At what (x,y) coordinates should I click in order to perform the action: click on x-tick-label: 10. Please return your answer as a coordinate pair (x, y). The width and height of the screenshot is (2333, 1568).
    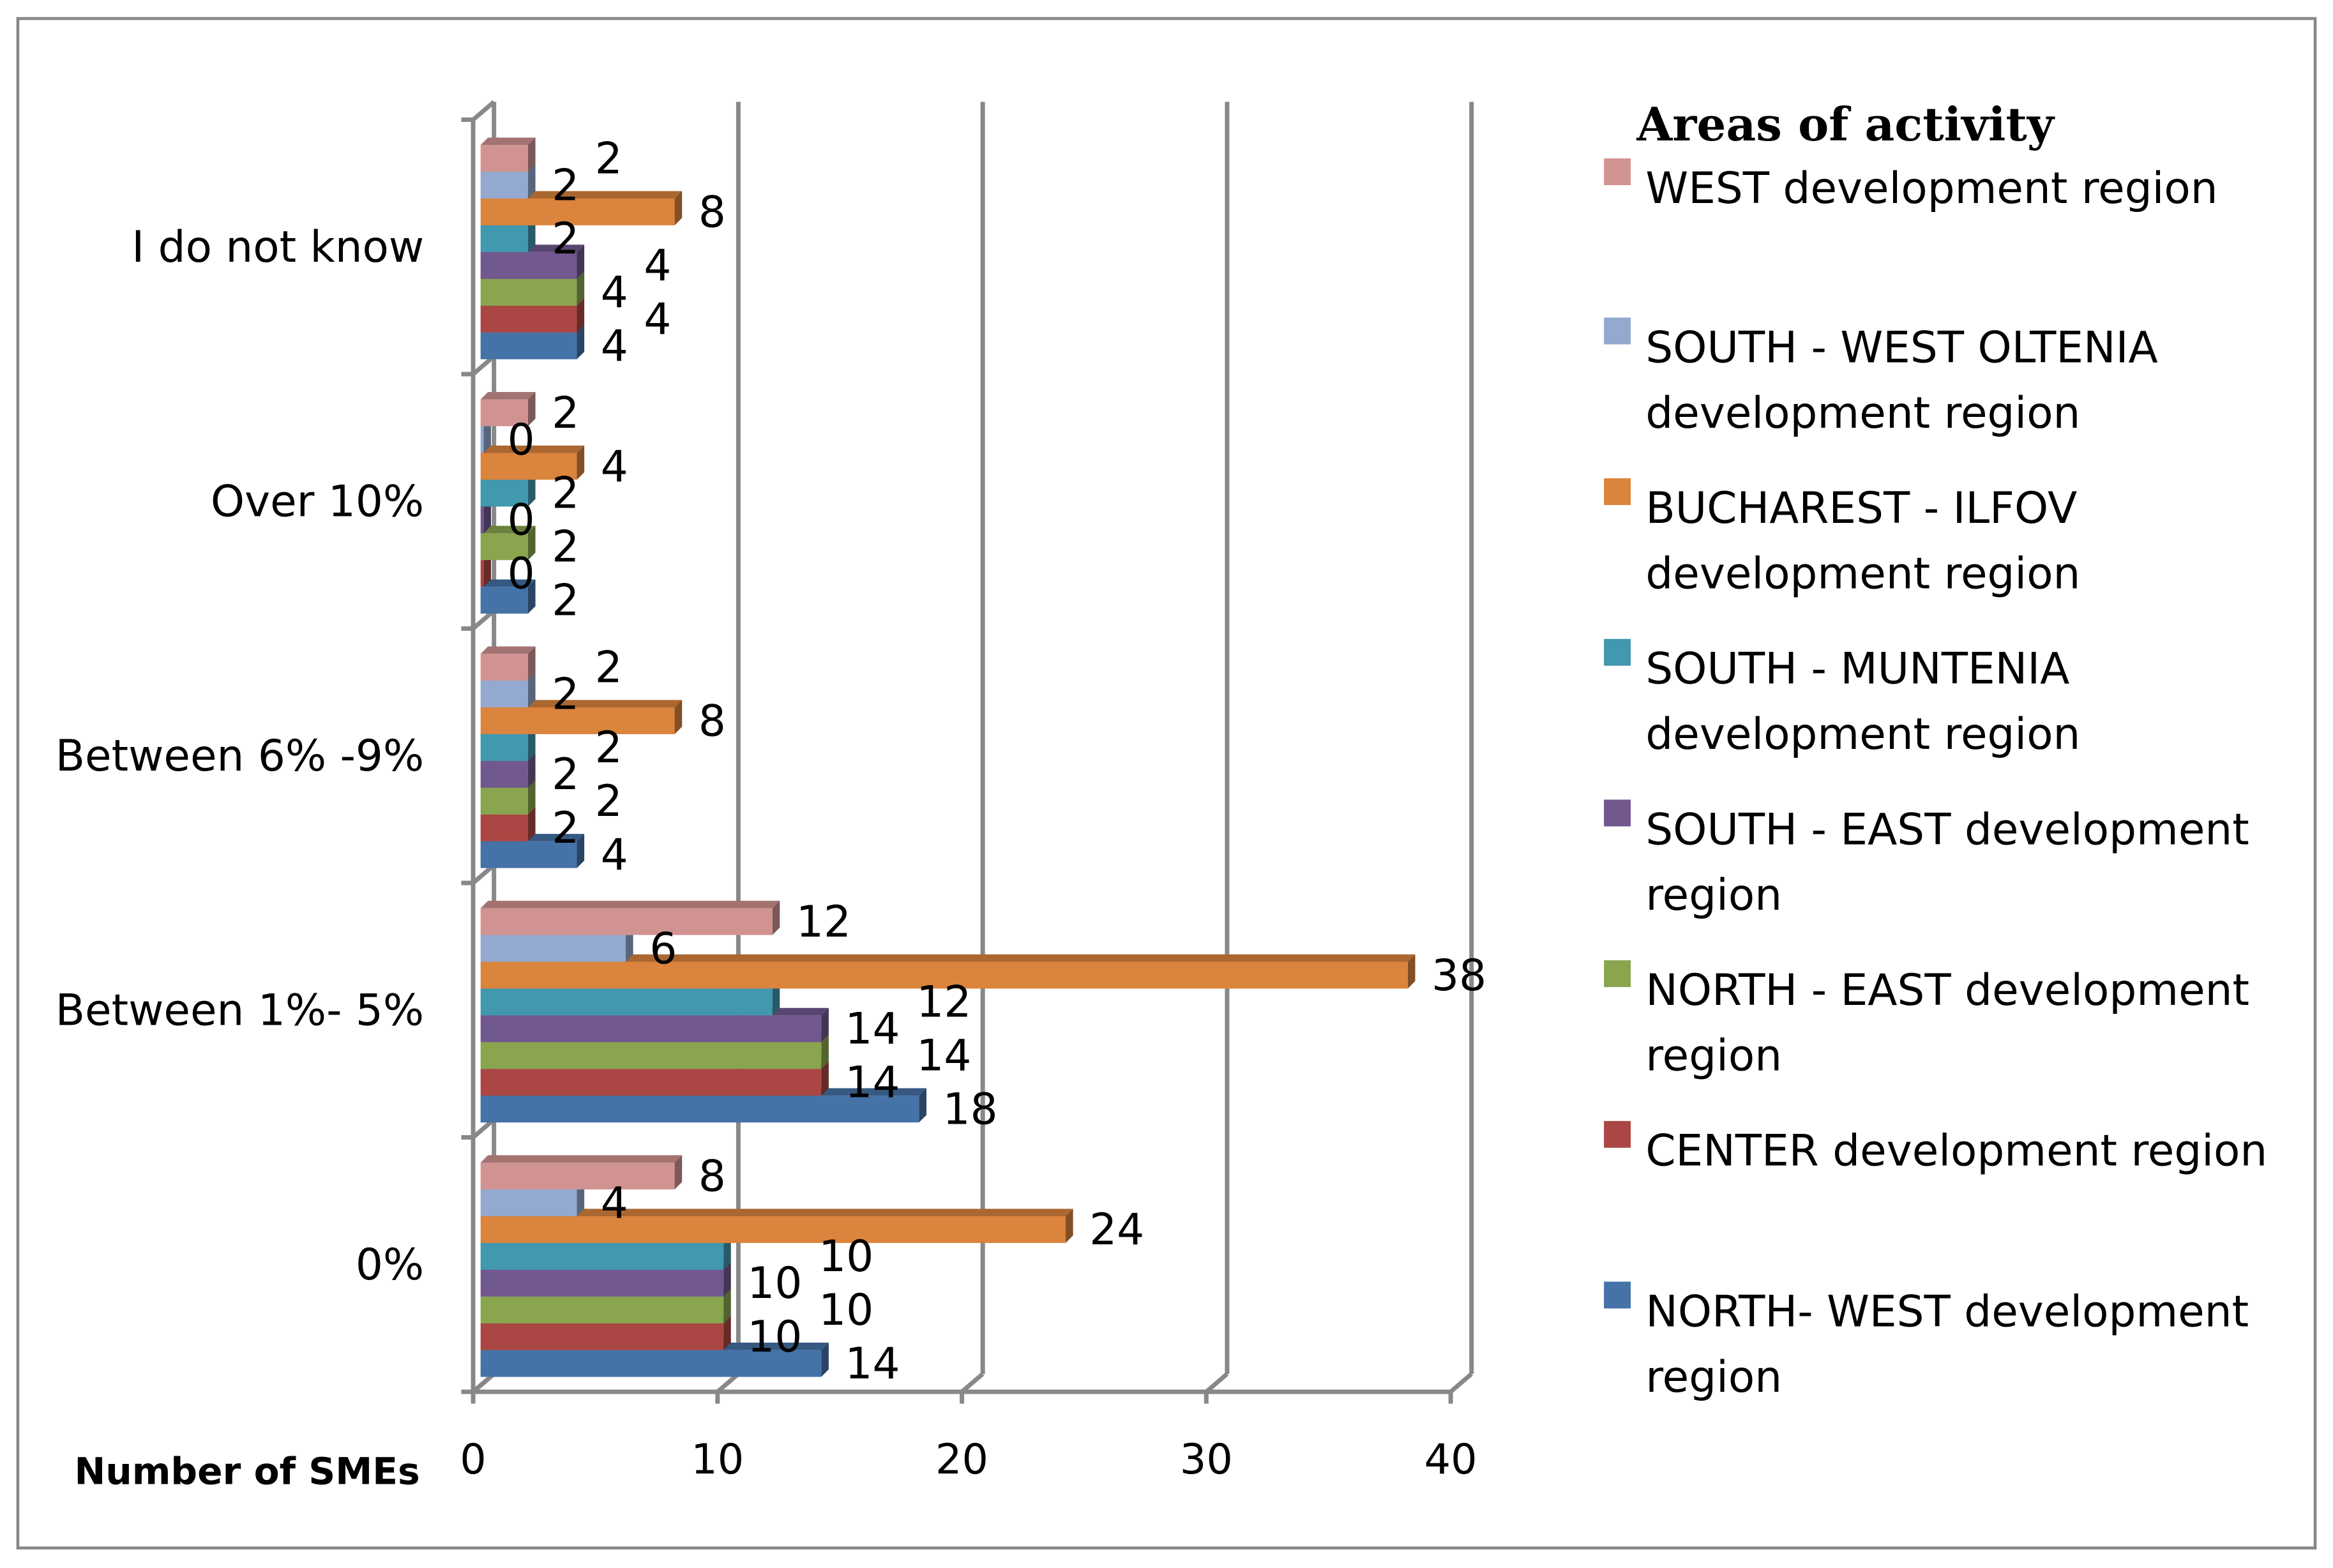
    Looking at the image, I should click on (717, 1459).